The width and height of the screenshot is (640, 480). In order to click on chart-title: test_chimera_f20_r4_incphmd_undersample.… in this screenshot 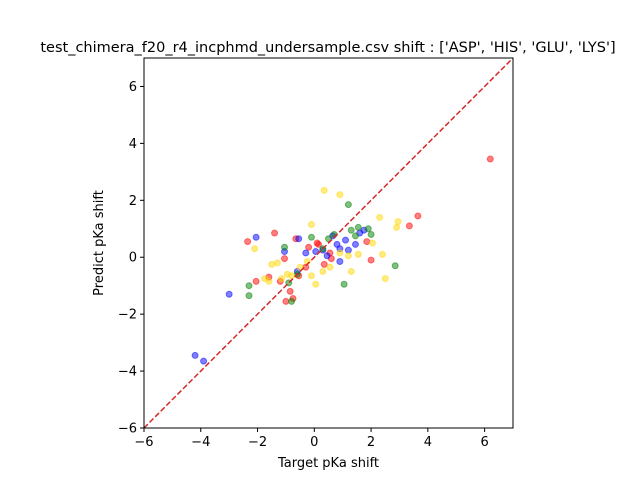, I will do `click(327, 48)`.